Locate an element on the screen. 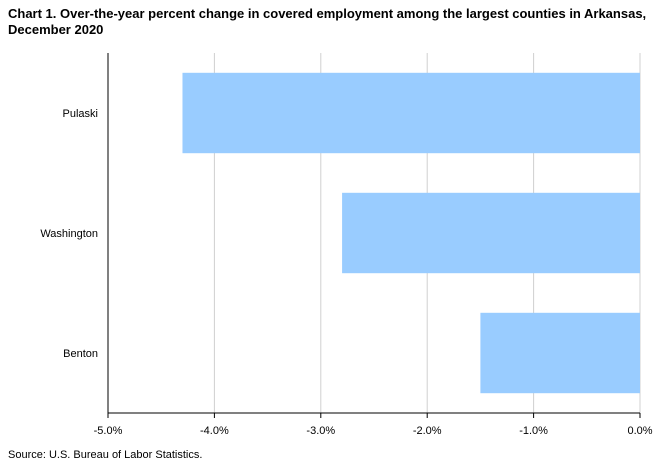 The height and width of the screenshot is (466, 663). x-tick-label: -2.0% is located at coordinates (427, 431).